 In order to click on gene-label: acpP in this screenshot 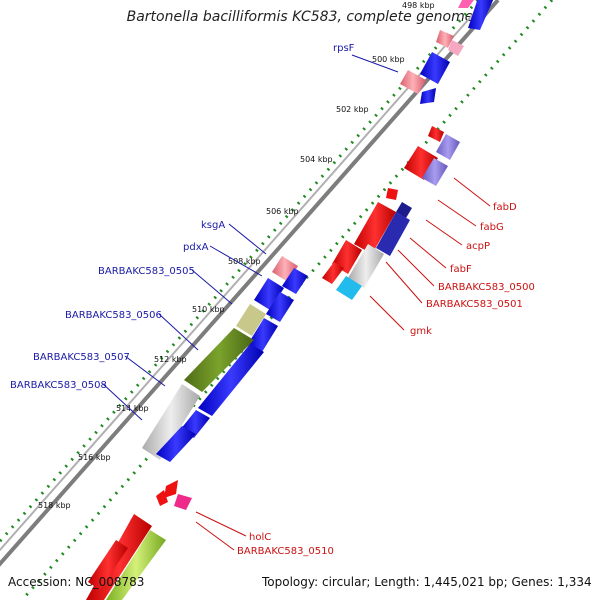, I will do `click(478, 246)`.